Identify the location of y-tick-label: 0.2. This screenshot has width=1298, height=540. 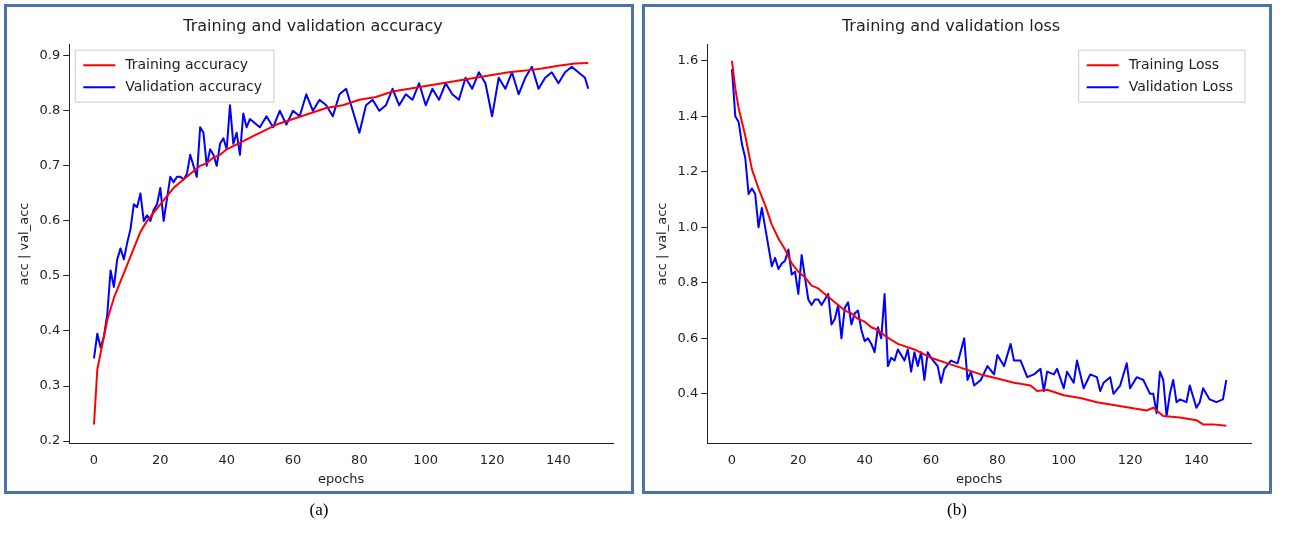
(50, 440).